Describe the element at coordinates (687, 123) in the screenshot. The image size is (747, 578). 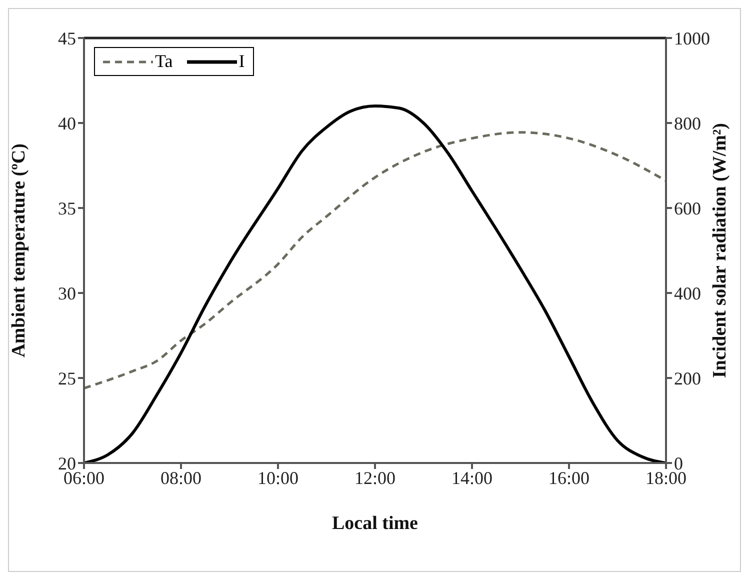
I see `y2-tick-label: 800` at that location.